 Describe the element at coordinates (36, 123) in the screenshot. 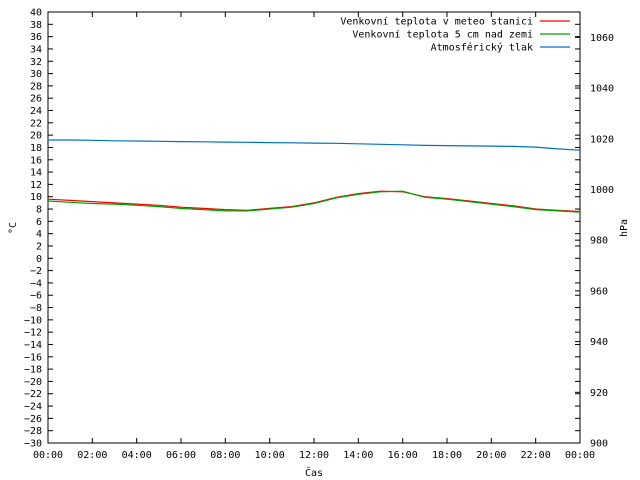

I see `y-tick-label: 22` at that location.